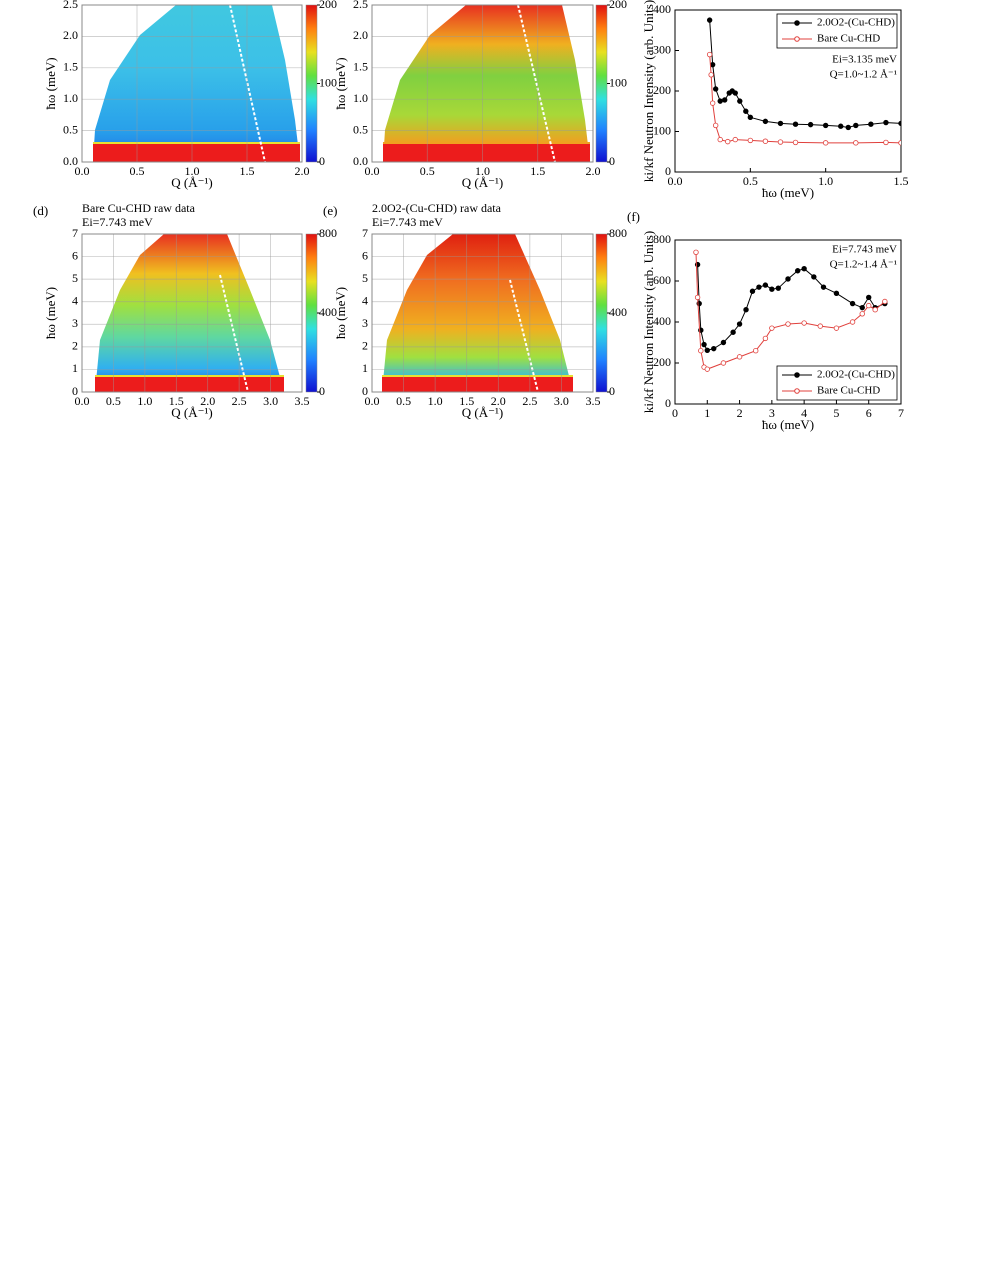 This screenshot has width=981, height=1269. What do you see at coordinates (360, 67) in the screenshot?
I see `y-tick-label: 1.5` at bounding box center [360, 67].